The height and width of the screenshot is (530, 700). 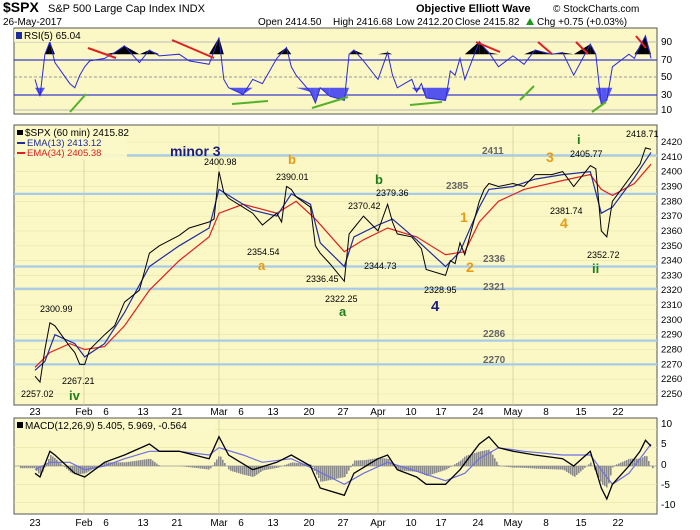 I want to click on price-x-axis: 23 Feb 6 13 21 Mar 6 13 20 27 Apr 10 17 24 May 8 15 22, so click(x=326, y=412).